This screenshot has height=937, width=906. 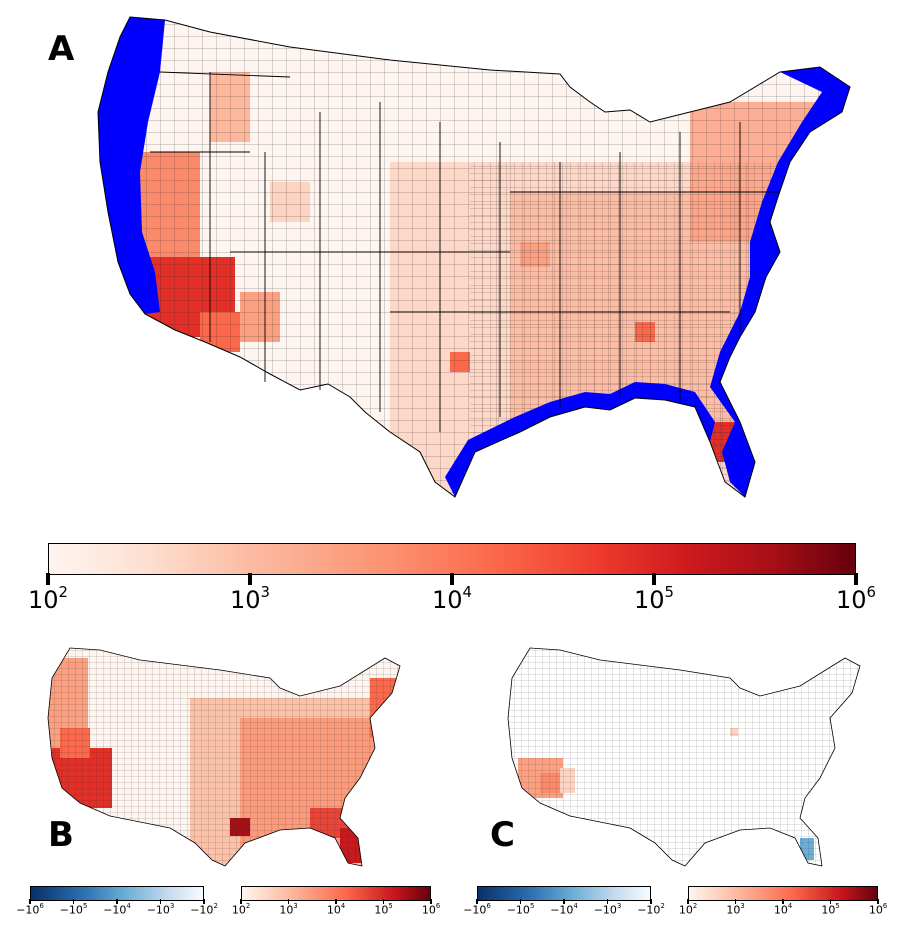 I want to click on negative-colorbar-b: −106 −105 −104 −103 −102, so click(x=117, y=906).